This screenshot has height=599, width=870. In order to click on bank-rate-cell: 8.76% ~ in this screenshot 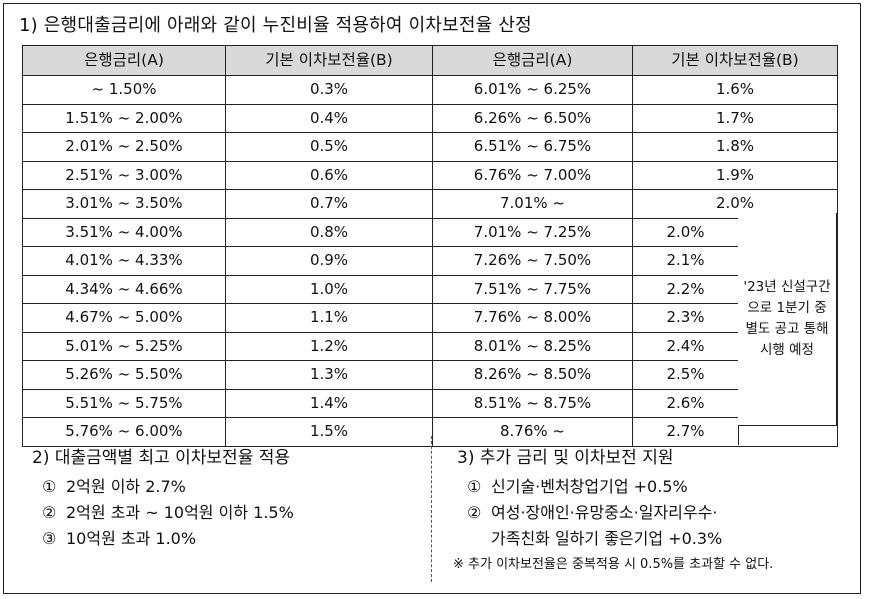, I will do `click(532, 432)`.